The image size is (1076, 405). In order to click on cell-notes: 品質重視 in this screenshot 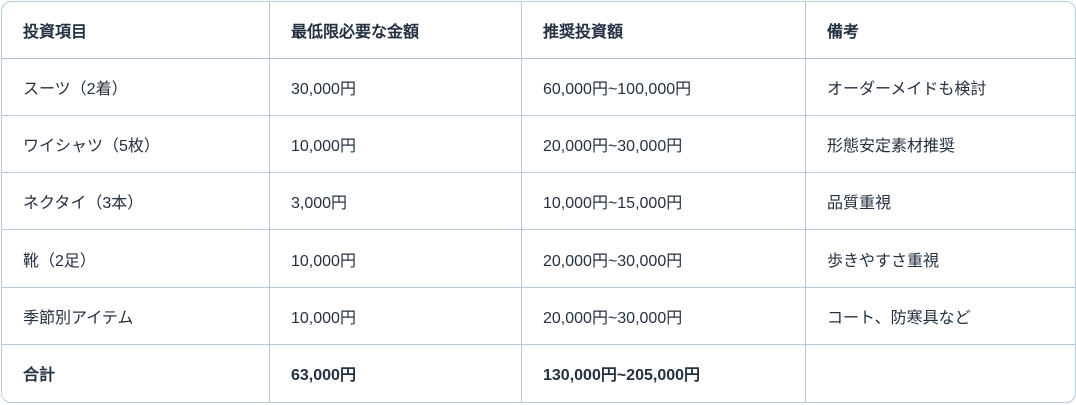, I will do `click(940, 202)`.